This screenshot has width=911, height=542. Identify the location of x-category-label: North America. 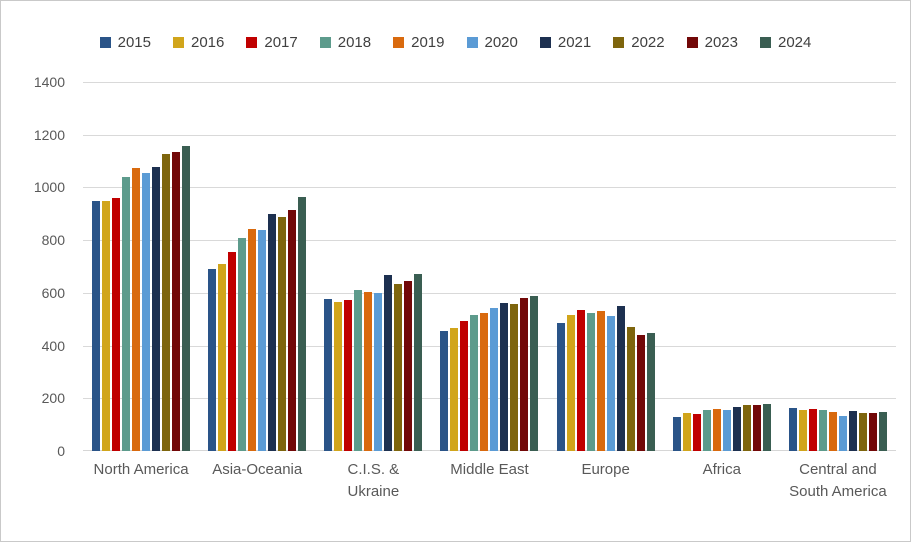
(141, 469).